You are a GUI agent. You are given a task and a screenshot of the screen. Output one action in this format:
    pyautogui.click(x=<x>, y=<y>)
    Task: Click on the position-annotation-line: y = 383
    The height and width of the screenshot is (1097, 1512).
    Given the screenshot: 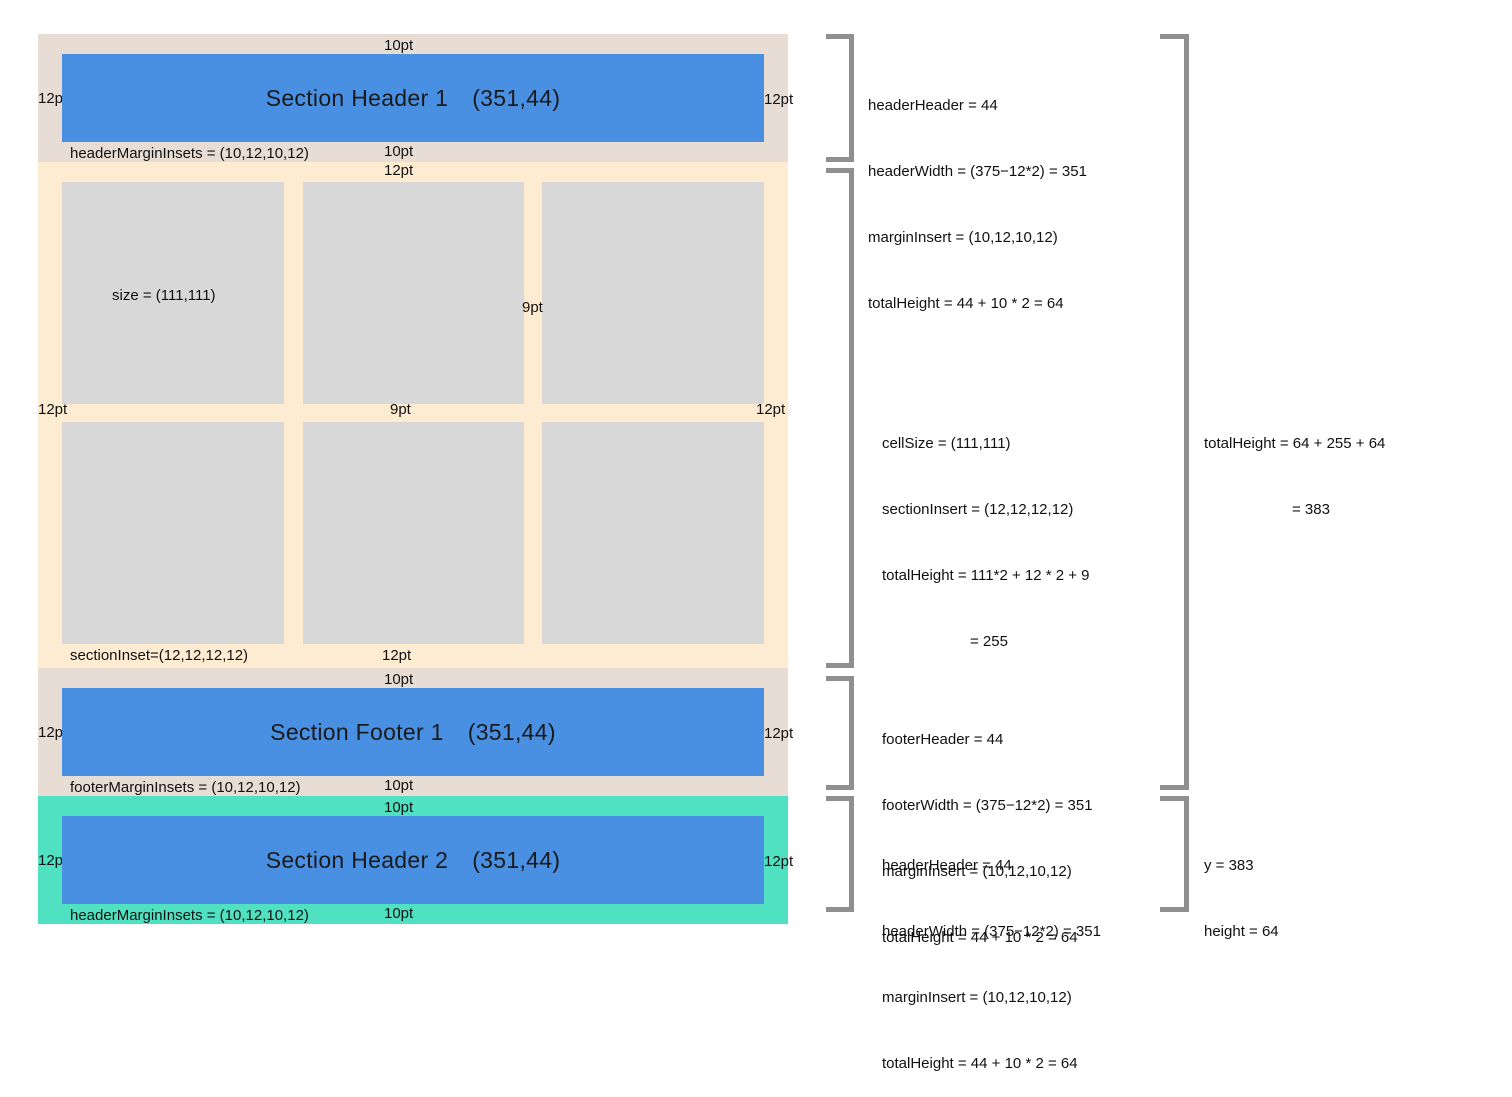 What is the action you would take?
    pyautogui.click(x=1229, y=865)
    